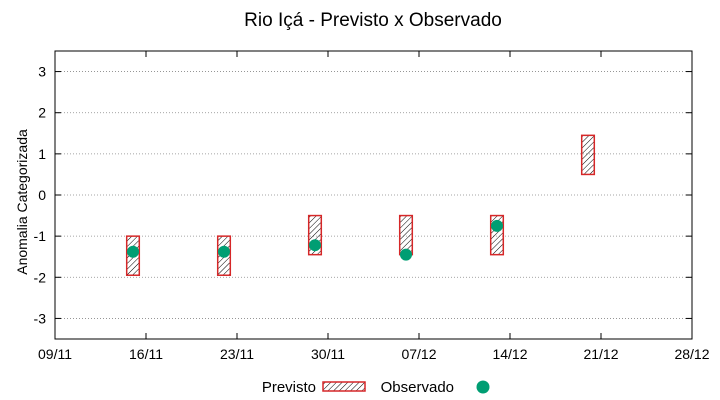  I want to click on x-tick-label: 21/12, so click(600, 354).